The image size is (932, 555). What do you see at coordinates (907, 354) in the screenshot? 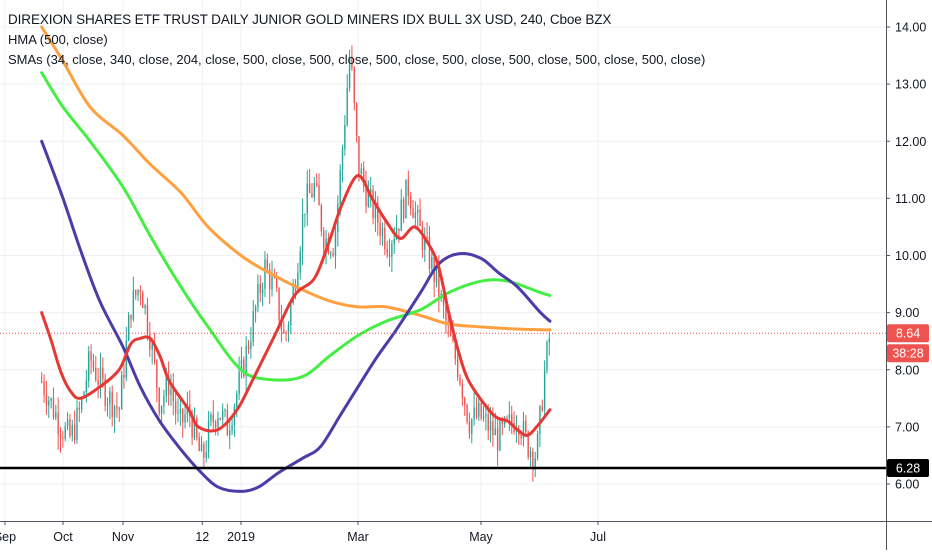
I see `bar-countdown-label: 38:28` at bounding box center [907, 354].